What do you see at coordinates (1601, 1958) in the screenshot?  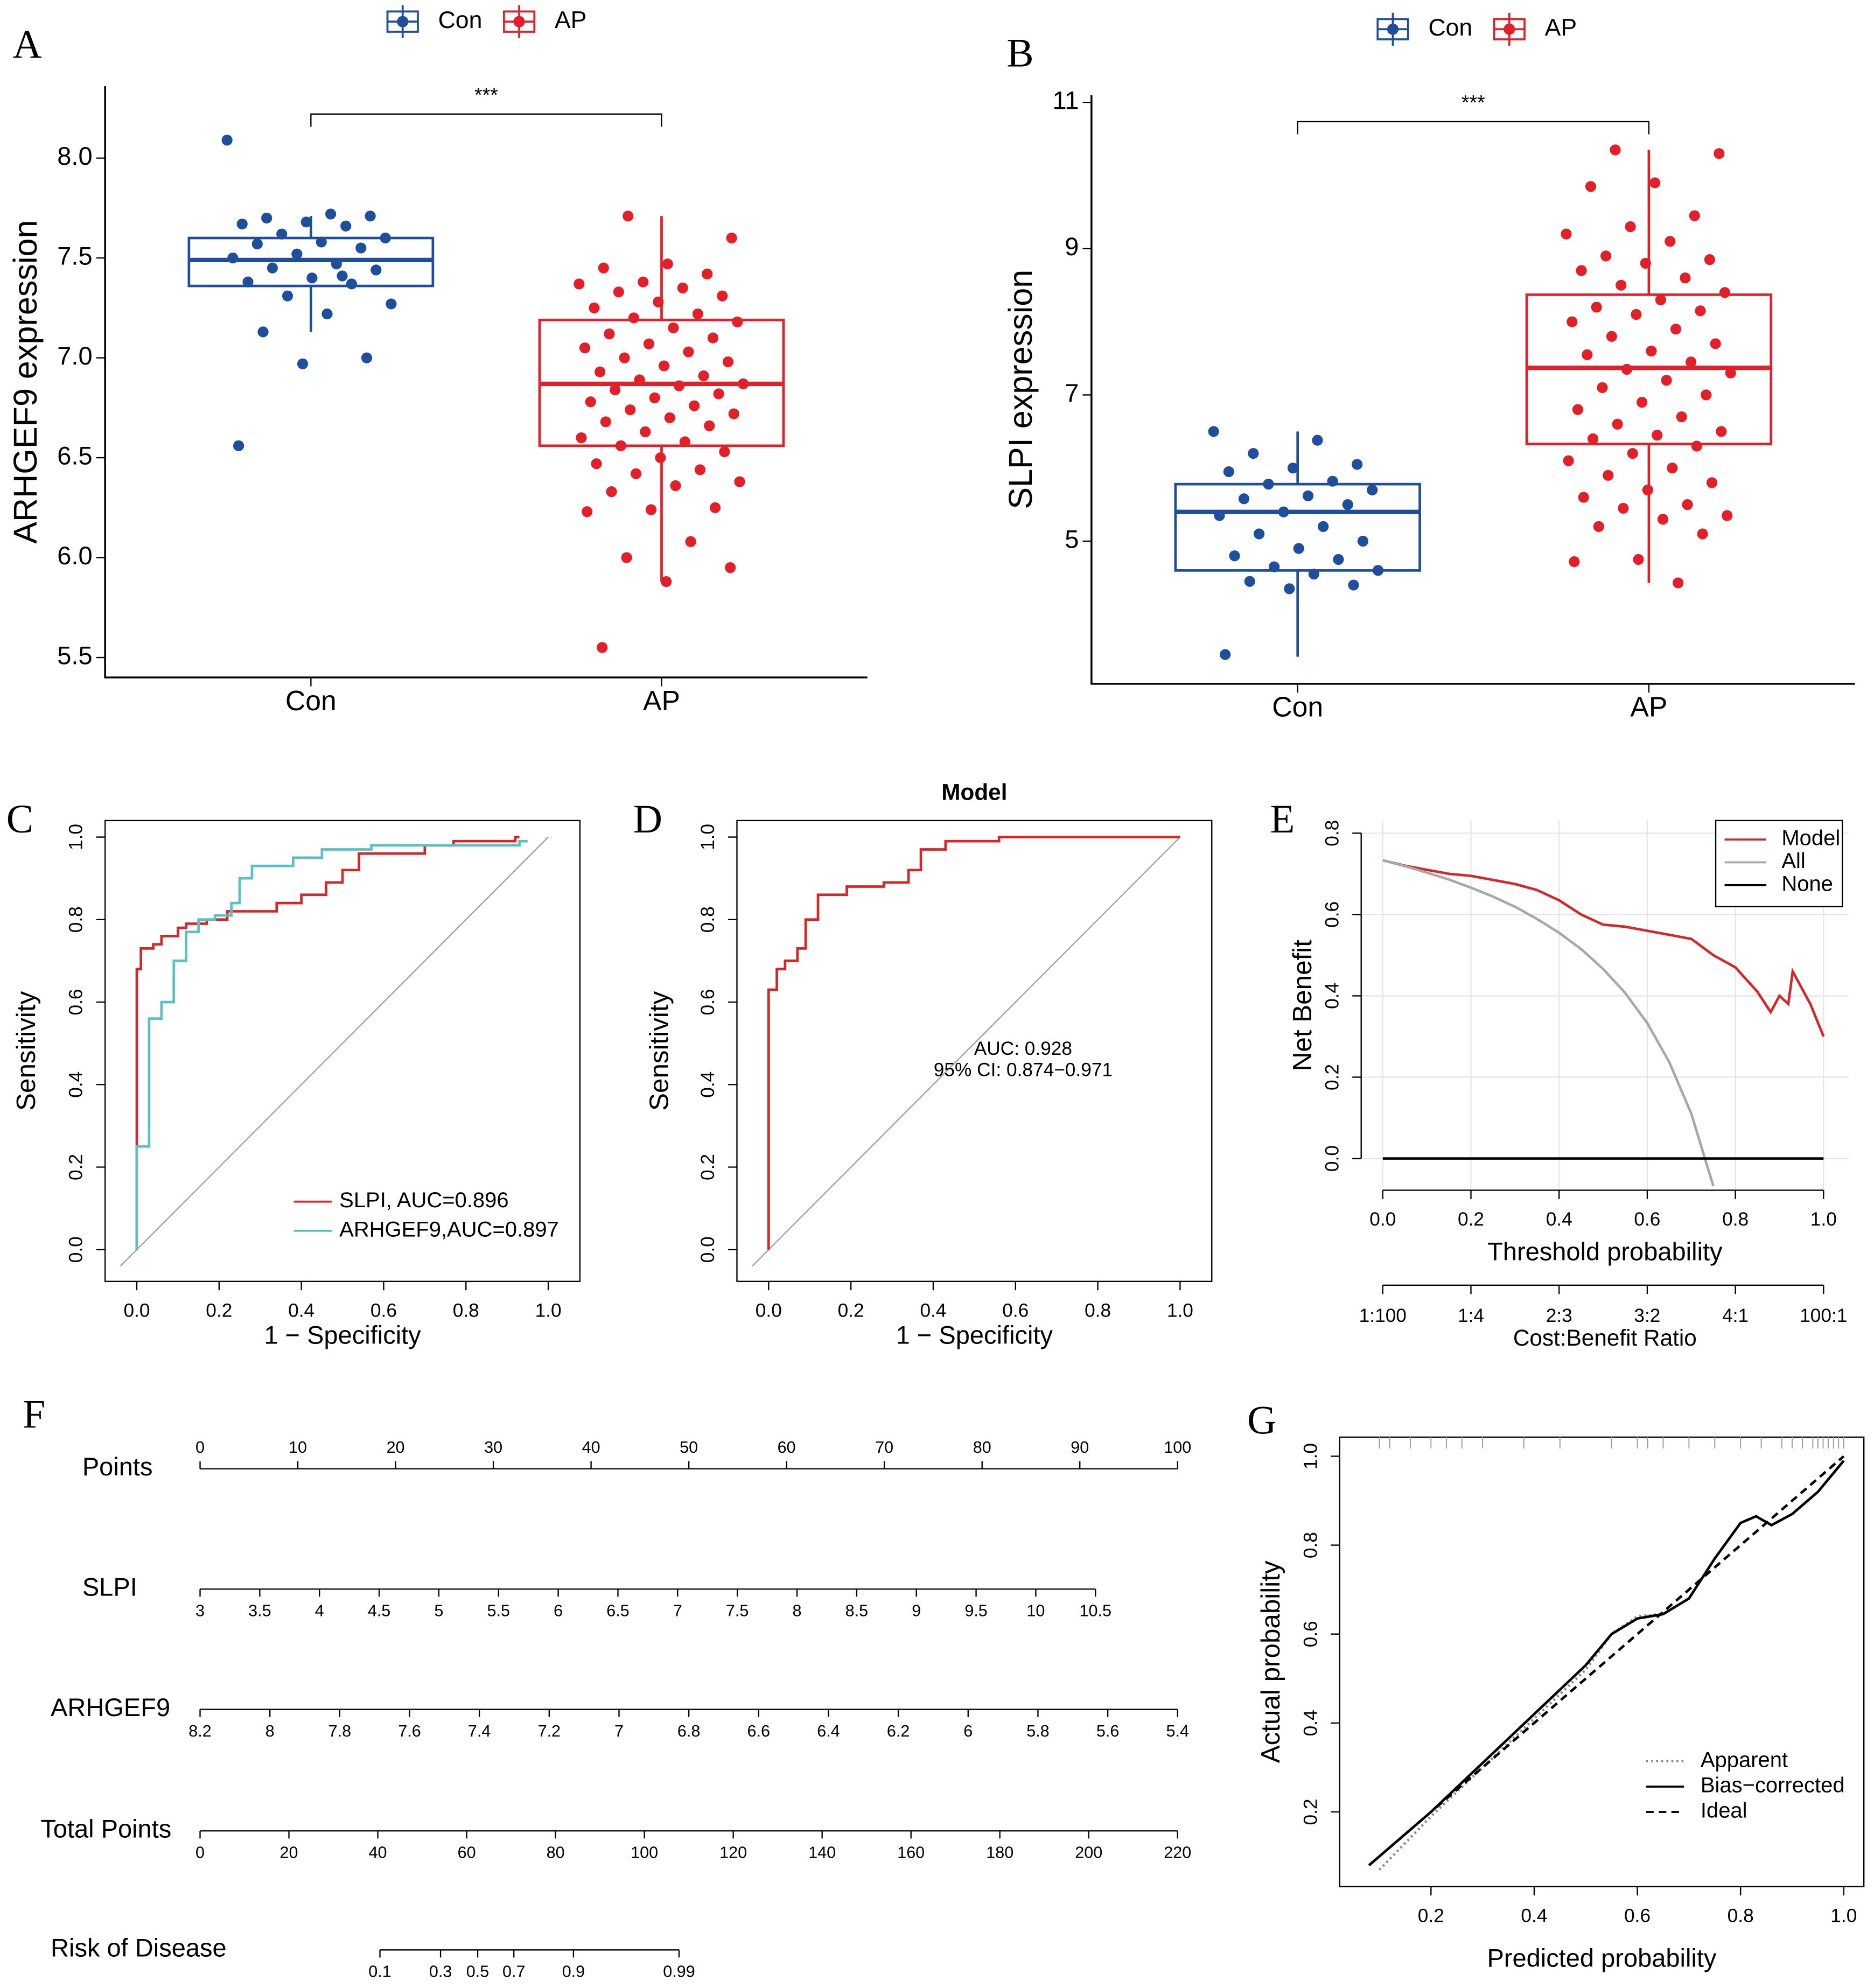 I see `x-axis-label: Predicted probability` at bounding box center [1601, 1958].